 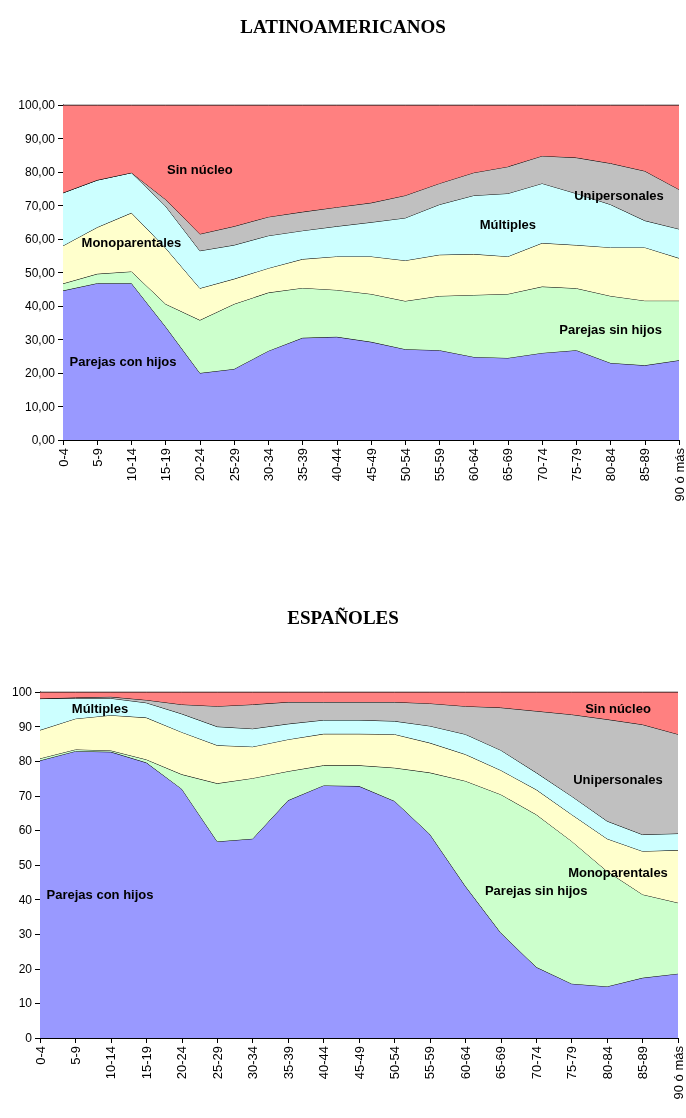 What do you see at coordinates (25, 899) in the screenshot?
I see `y-tick-label: 40` at bounding box center [25, 899].